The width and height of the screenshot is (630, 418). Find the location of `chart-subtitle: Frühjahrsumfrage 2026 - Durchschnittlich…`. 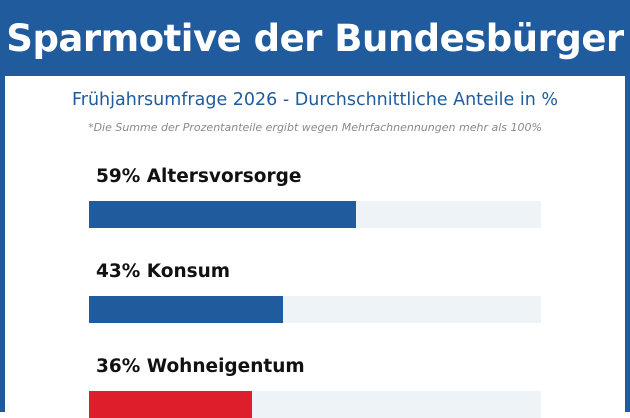

chart-subtitle: Frühjahrsumfrage 2026 - Durchschnittlich… is located at coordinates (315, 100).